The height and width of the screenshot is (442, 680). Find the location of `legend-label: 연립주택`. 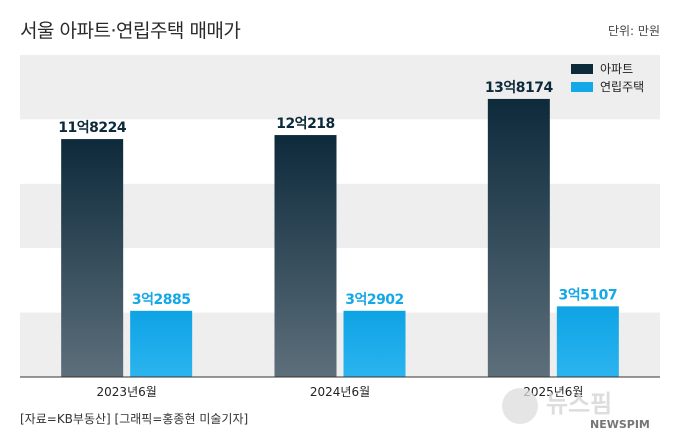

legend-label: 연립주택 is located at coordinates (622, 87).